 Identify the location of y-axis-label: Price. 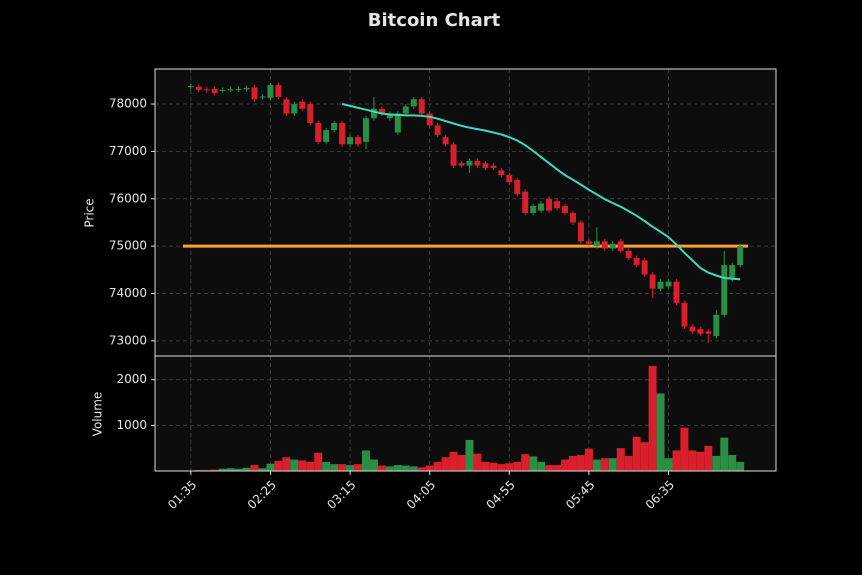
(90, 212).